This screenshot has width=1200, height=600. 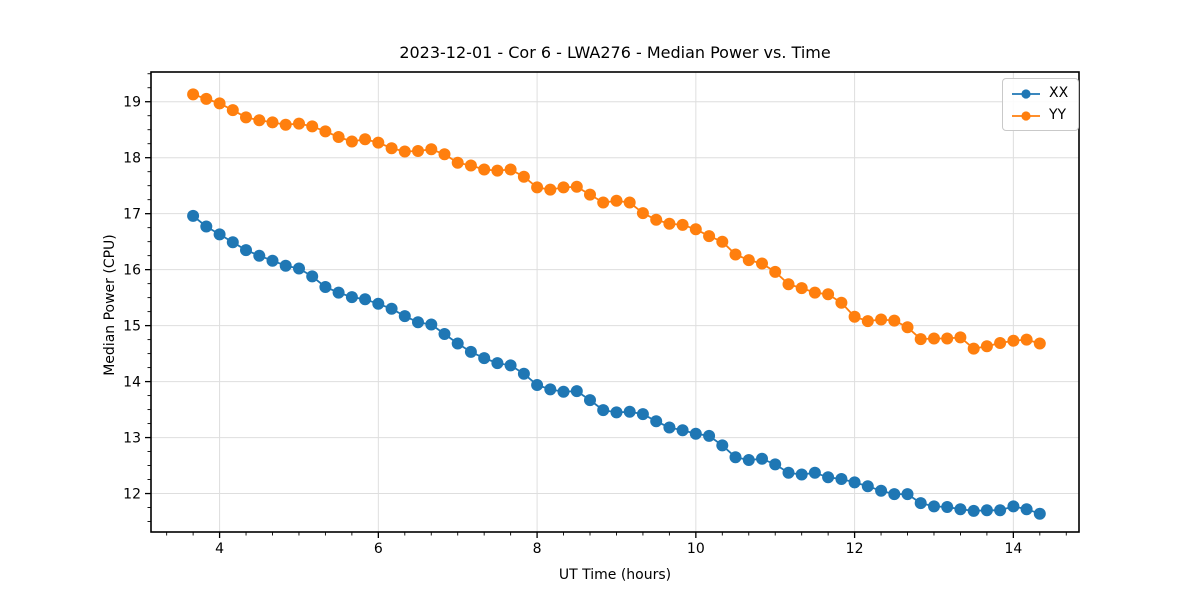 I want to click on y-tick-label: 12, so click(x=132, y=495).